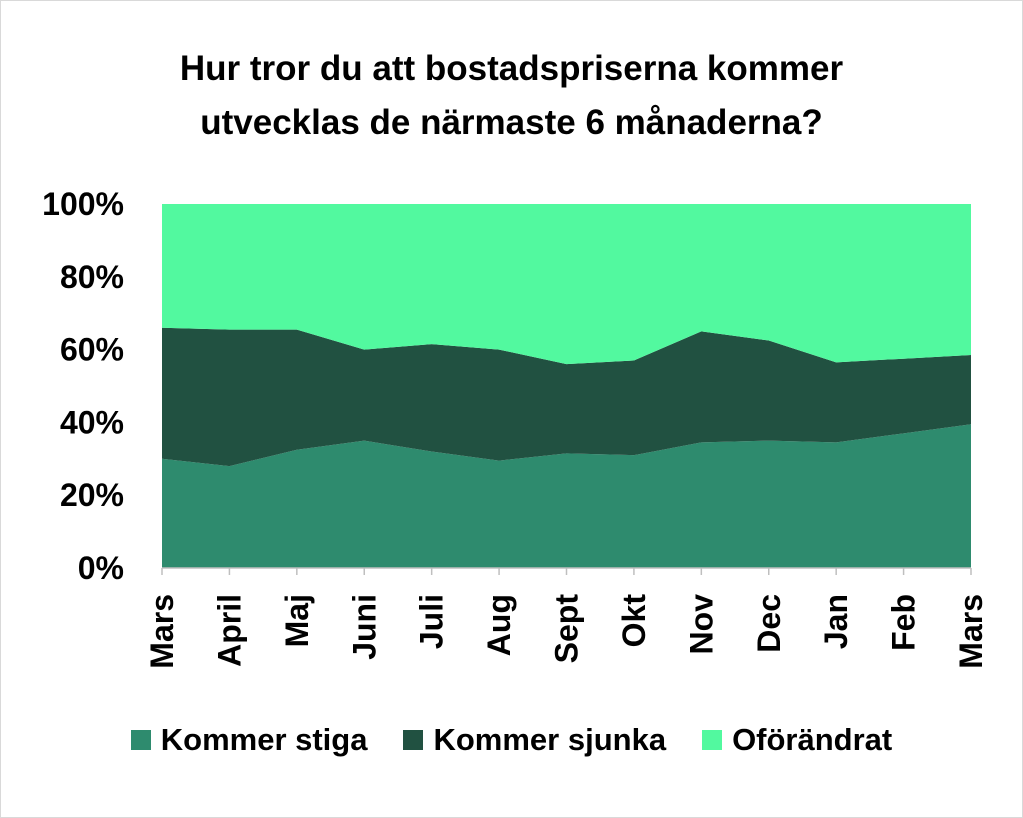 Image resolution: width=1023 pixels, height=818 pixels. Describe the element at coordinates (904, 622) in the screenshot. I see `x-tick-label-11: Feb` at that location.